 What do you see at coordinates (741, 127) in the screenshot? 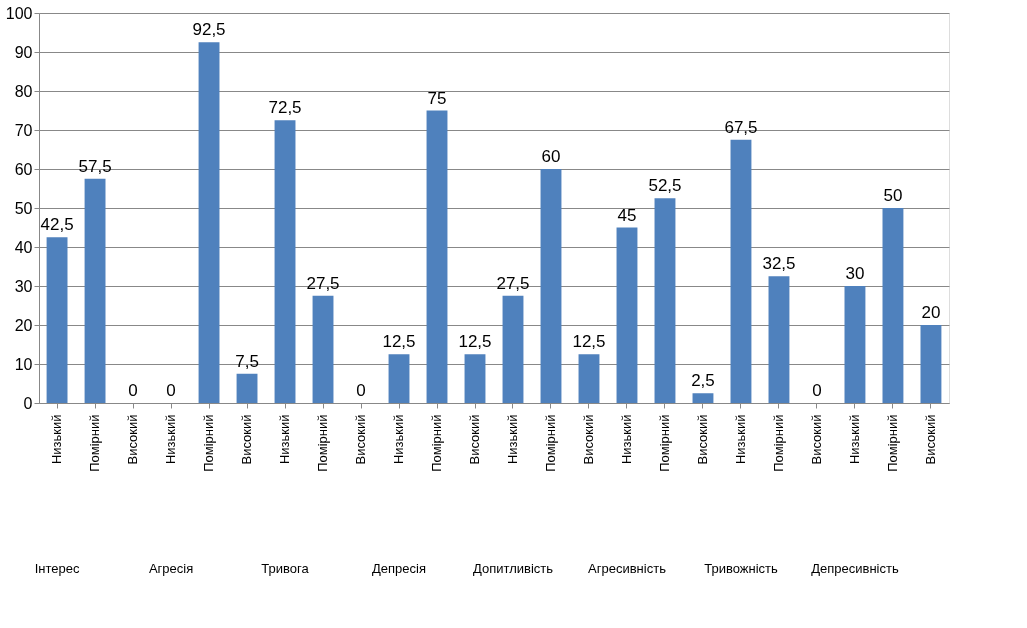
I see `data-label: 67,5` at bounding box center [741, 127].